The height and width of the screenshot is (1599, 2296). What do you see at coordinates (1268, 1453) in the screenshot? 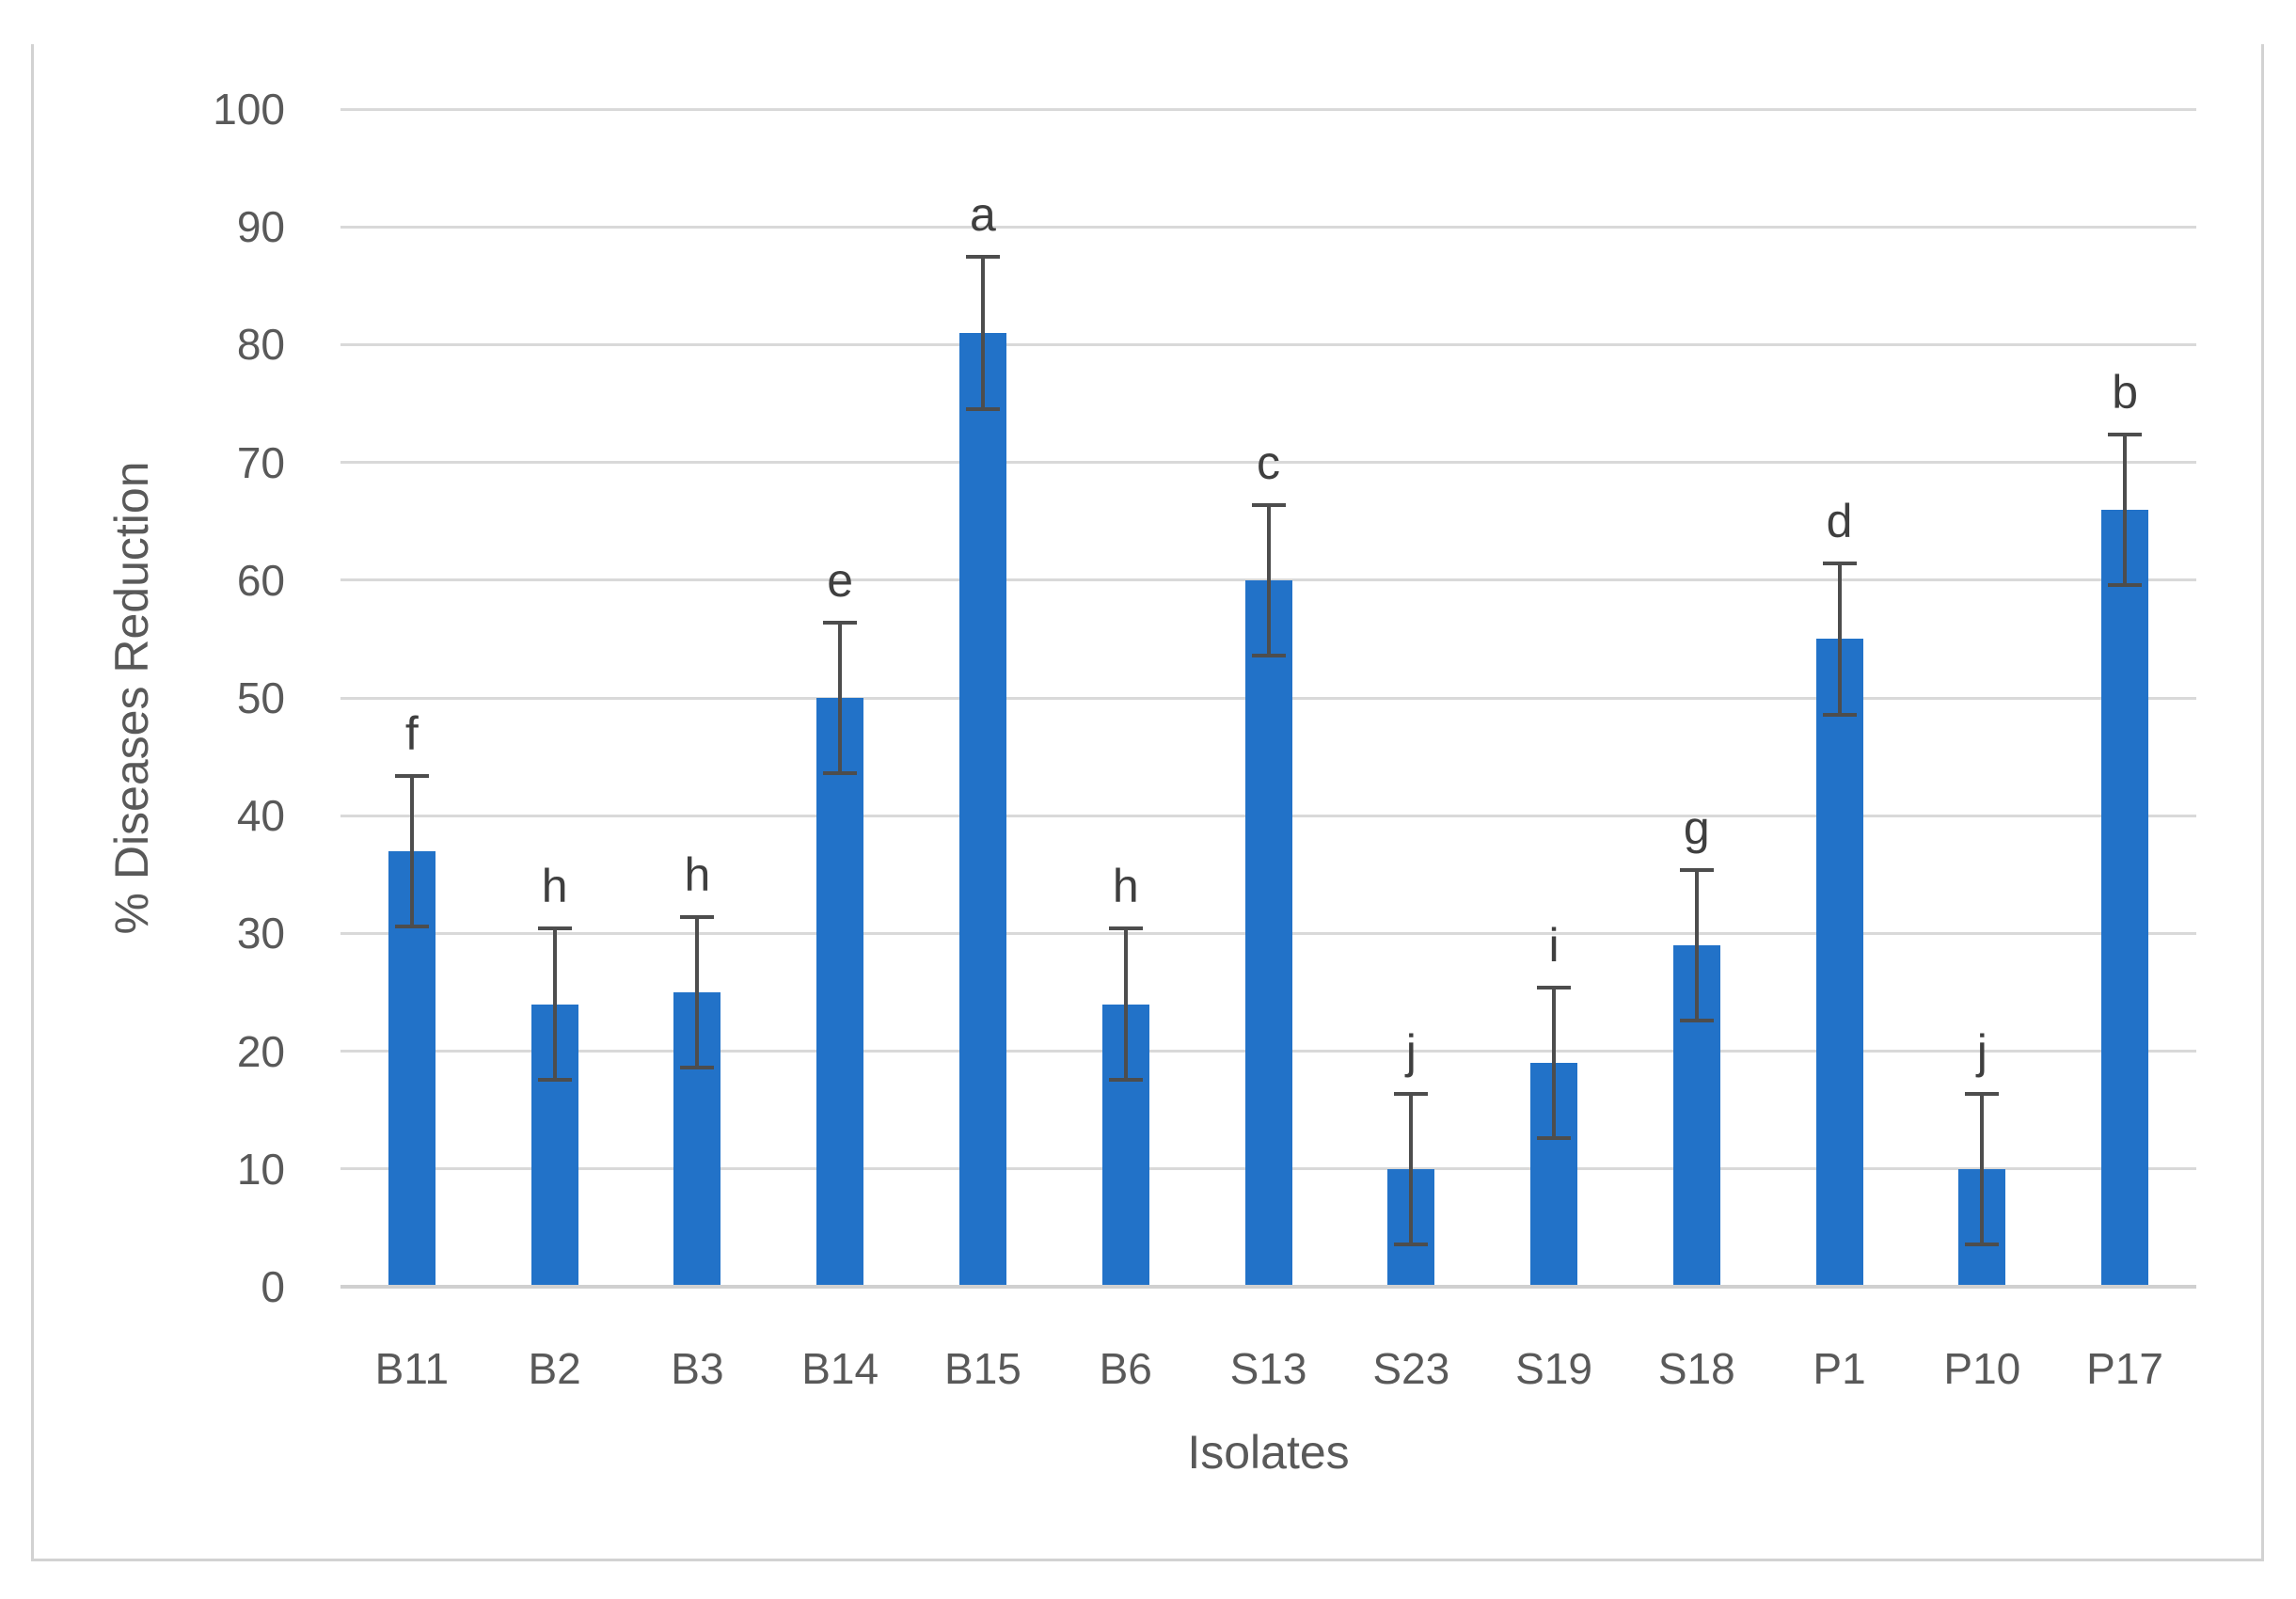
I see `x-axis-title: Isolates` at bounding box center [1268, 1453].